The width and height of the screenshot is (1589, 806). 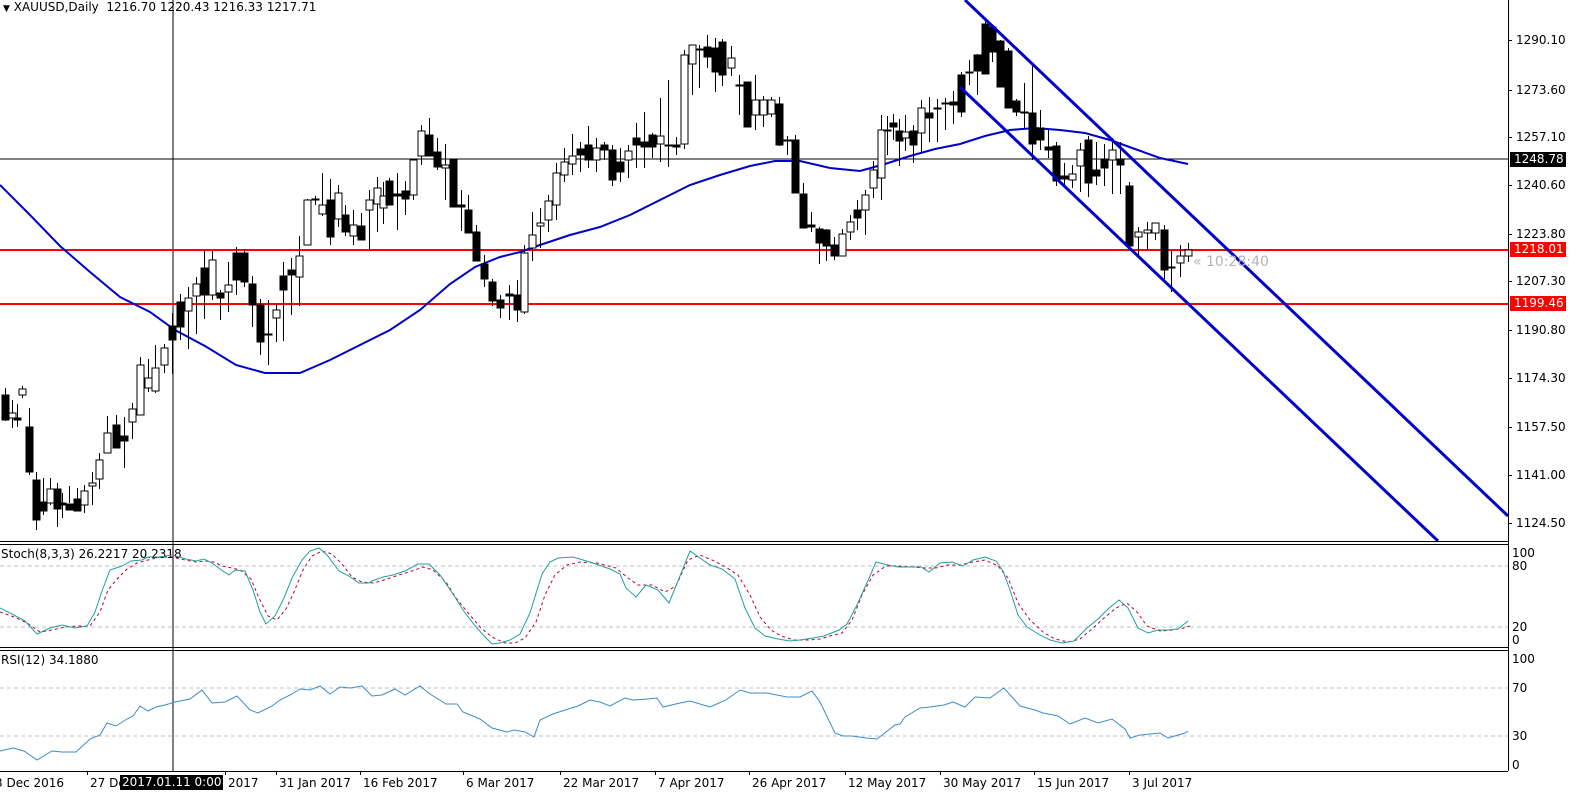 What do you see at coordinates (1516, 640) in the screenshot?
I see `indicator-axis-label: 0` at bounding box center [1516, 640].